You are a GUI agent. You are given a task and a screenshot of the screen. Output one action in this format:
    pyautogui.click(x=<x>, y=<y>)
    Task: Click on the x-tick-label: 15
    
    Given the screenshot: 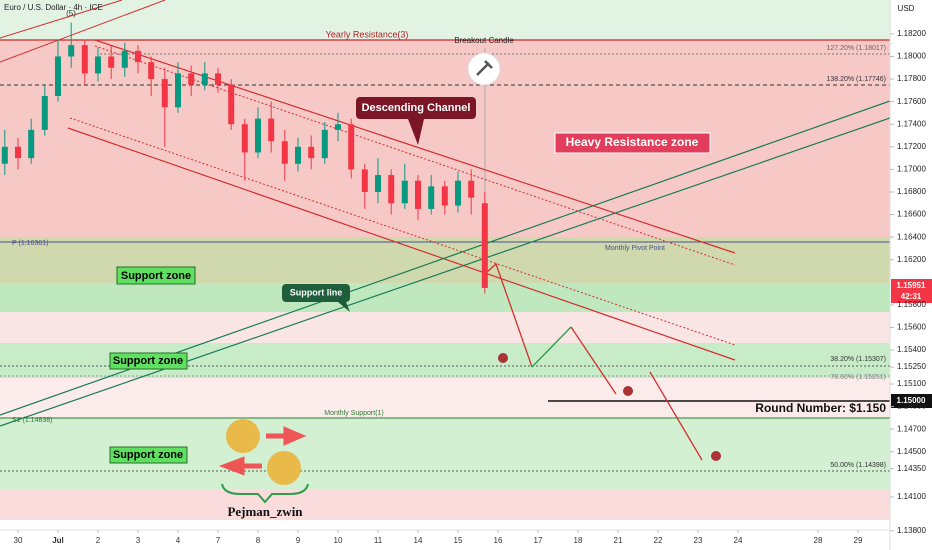 What is the action you would take?
    pyautogui.click(x=458, y=540)
    